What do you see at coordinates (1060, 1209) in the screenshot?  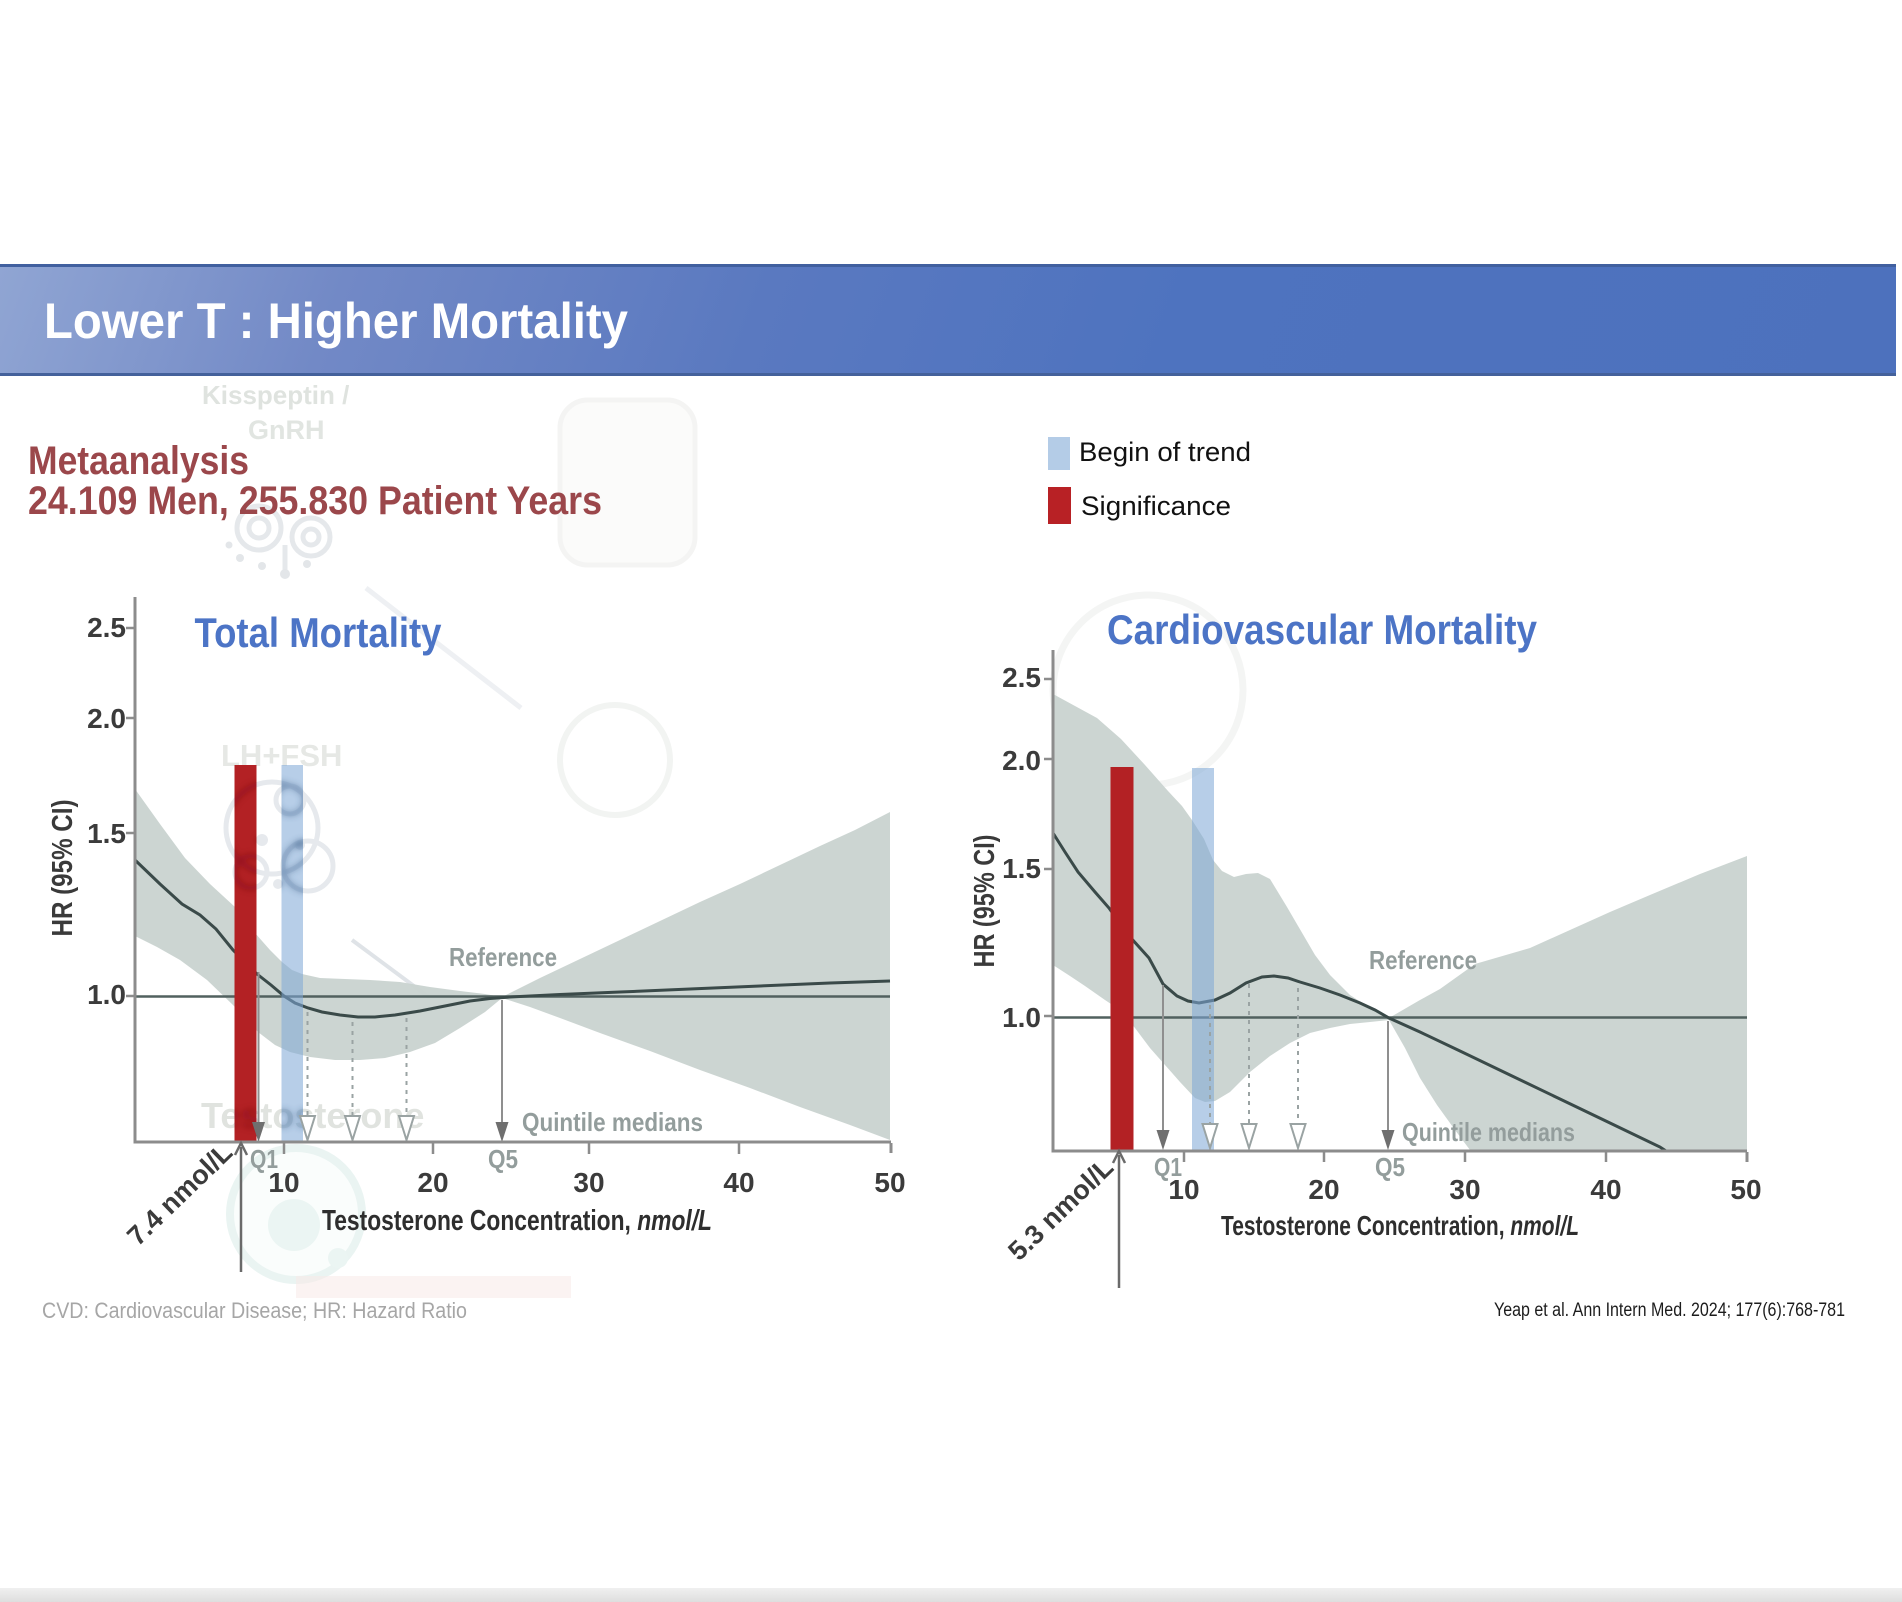 I see `svg-text: 5.3 nmol/L` at bounding box center [1060, 1209].